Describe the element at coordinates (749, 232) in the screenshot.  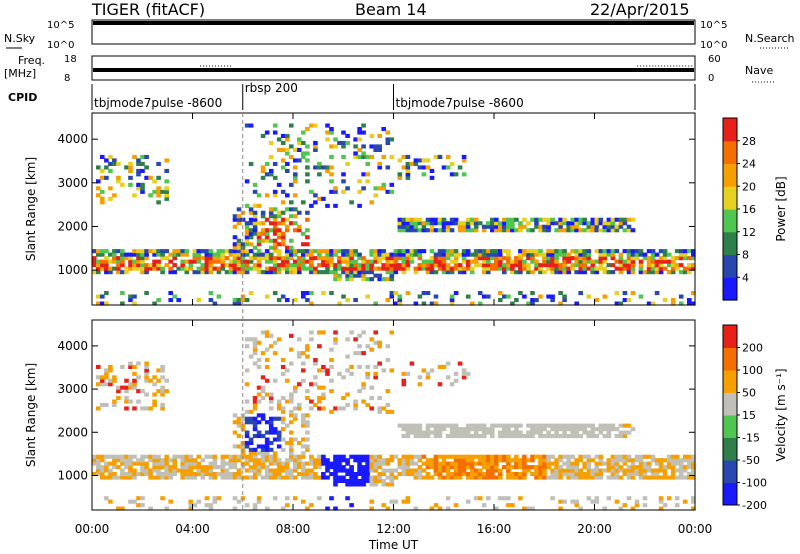
I see `colorbar-tick-label: 12` at that location.